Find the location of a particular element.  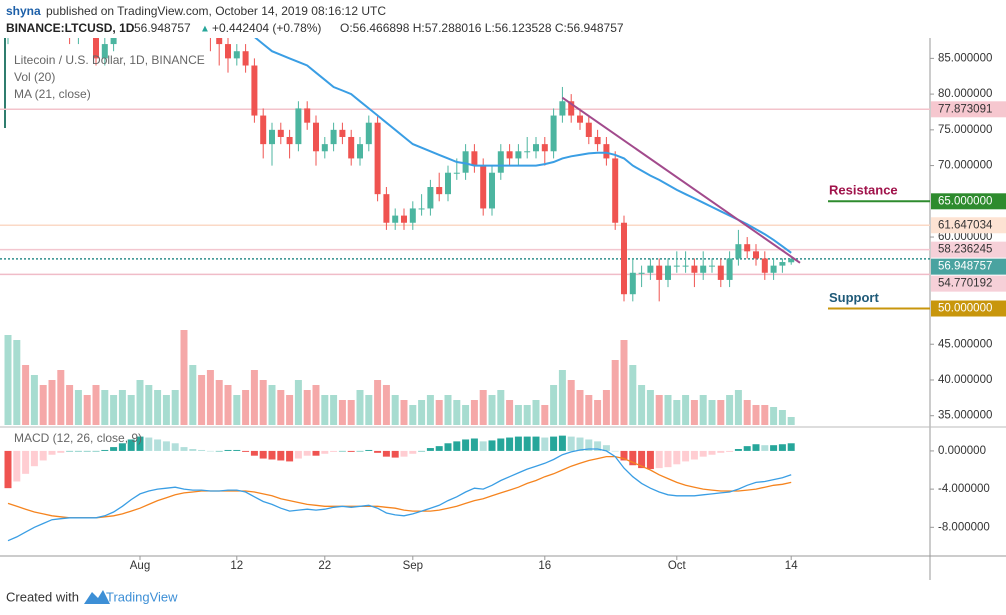

footer-created: Created with is located at coordinates (42, 596).